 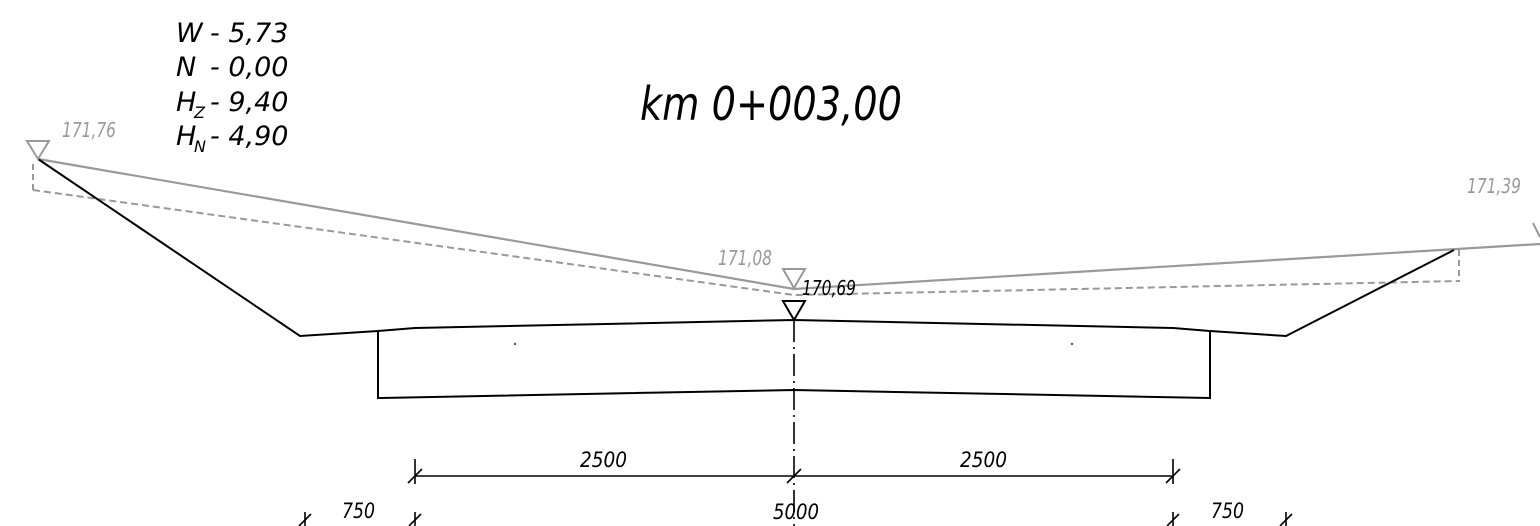 I want to click on dimension-half-left: 2500, so click(x=603, y=460).